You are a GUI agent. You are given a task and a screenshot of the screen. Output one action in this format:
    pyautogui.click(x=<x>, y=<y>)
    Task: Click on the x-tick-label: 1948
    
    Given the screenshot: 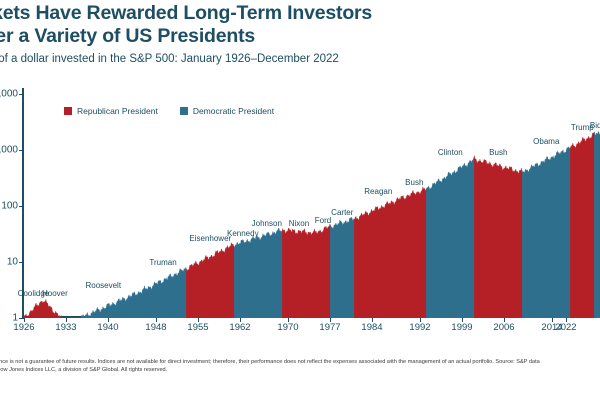 What is the action you would take?
    pyautogui.click(x=156, y=327)
    